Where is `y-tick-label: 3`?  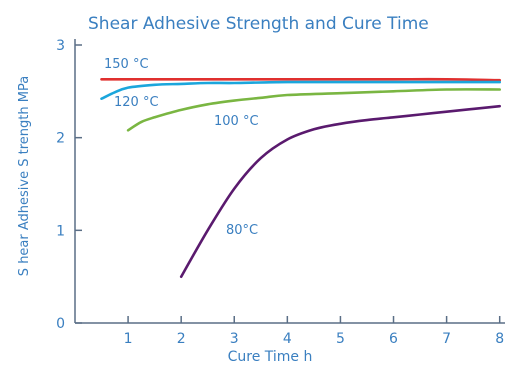
y-tick-label: 3 is located at coordinates (60, 46).